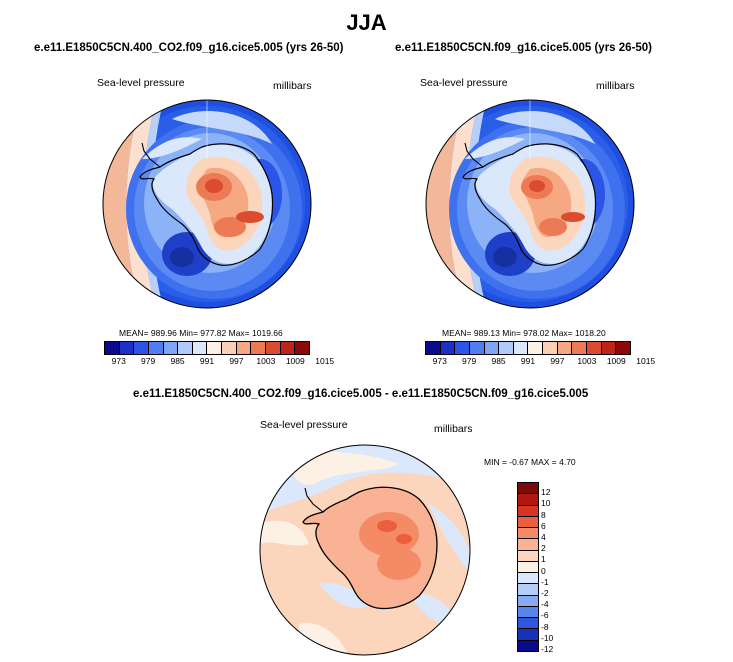 This screenshot has width=733, height=662. Describe the element at coordinates (530, 462) in the screenshot. I see `diff-stats: MIN = -0.67 MAX = 4.70` at that location.